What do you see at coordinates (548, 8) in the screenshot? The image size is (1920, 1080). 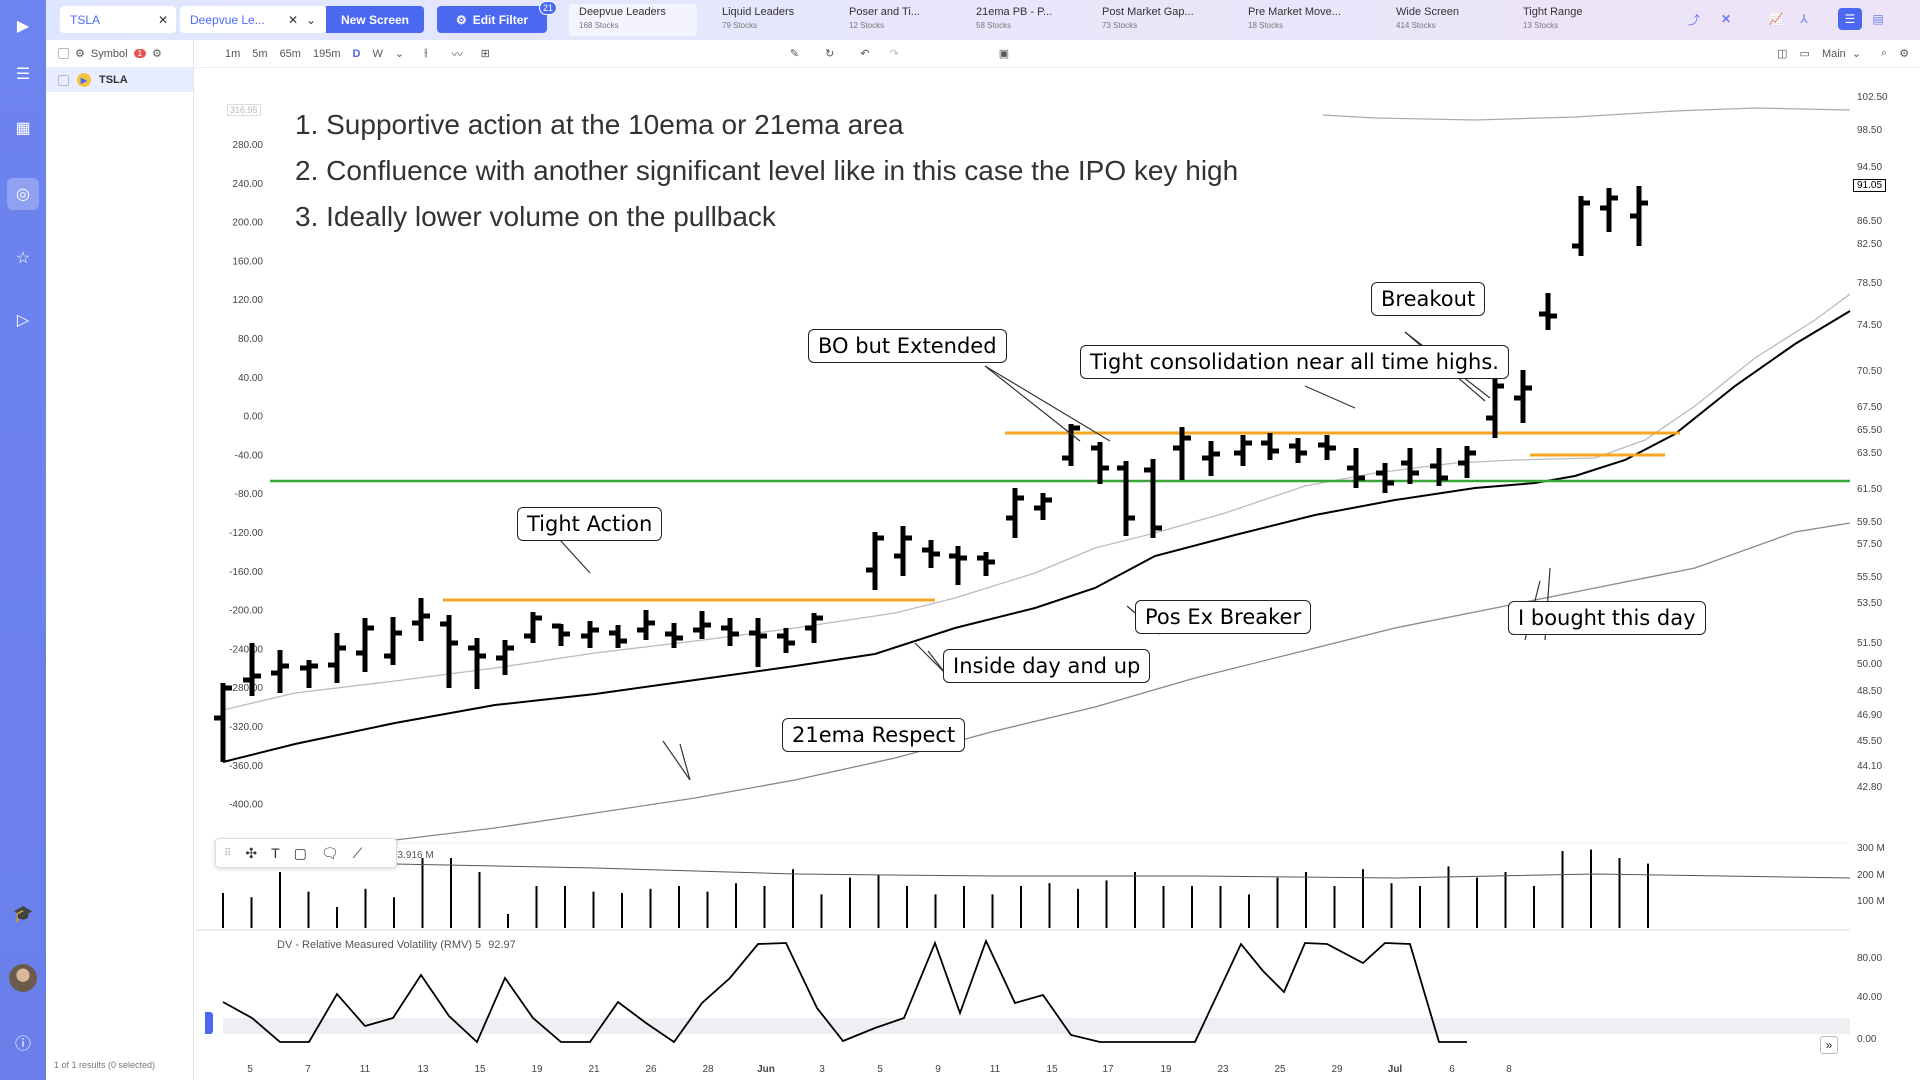 I see `filter-count-badge: 21` at bounding box center [548, 8].